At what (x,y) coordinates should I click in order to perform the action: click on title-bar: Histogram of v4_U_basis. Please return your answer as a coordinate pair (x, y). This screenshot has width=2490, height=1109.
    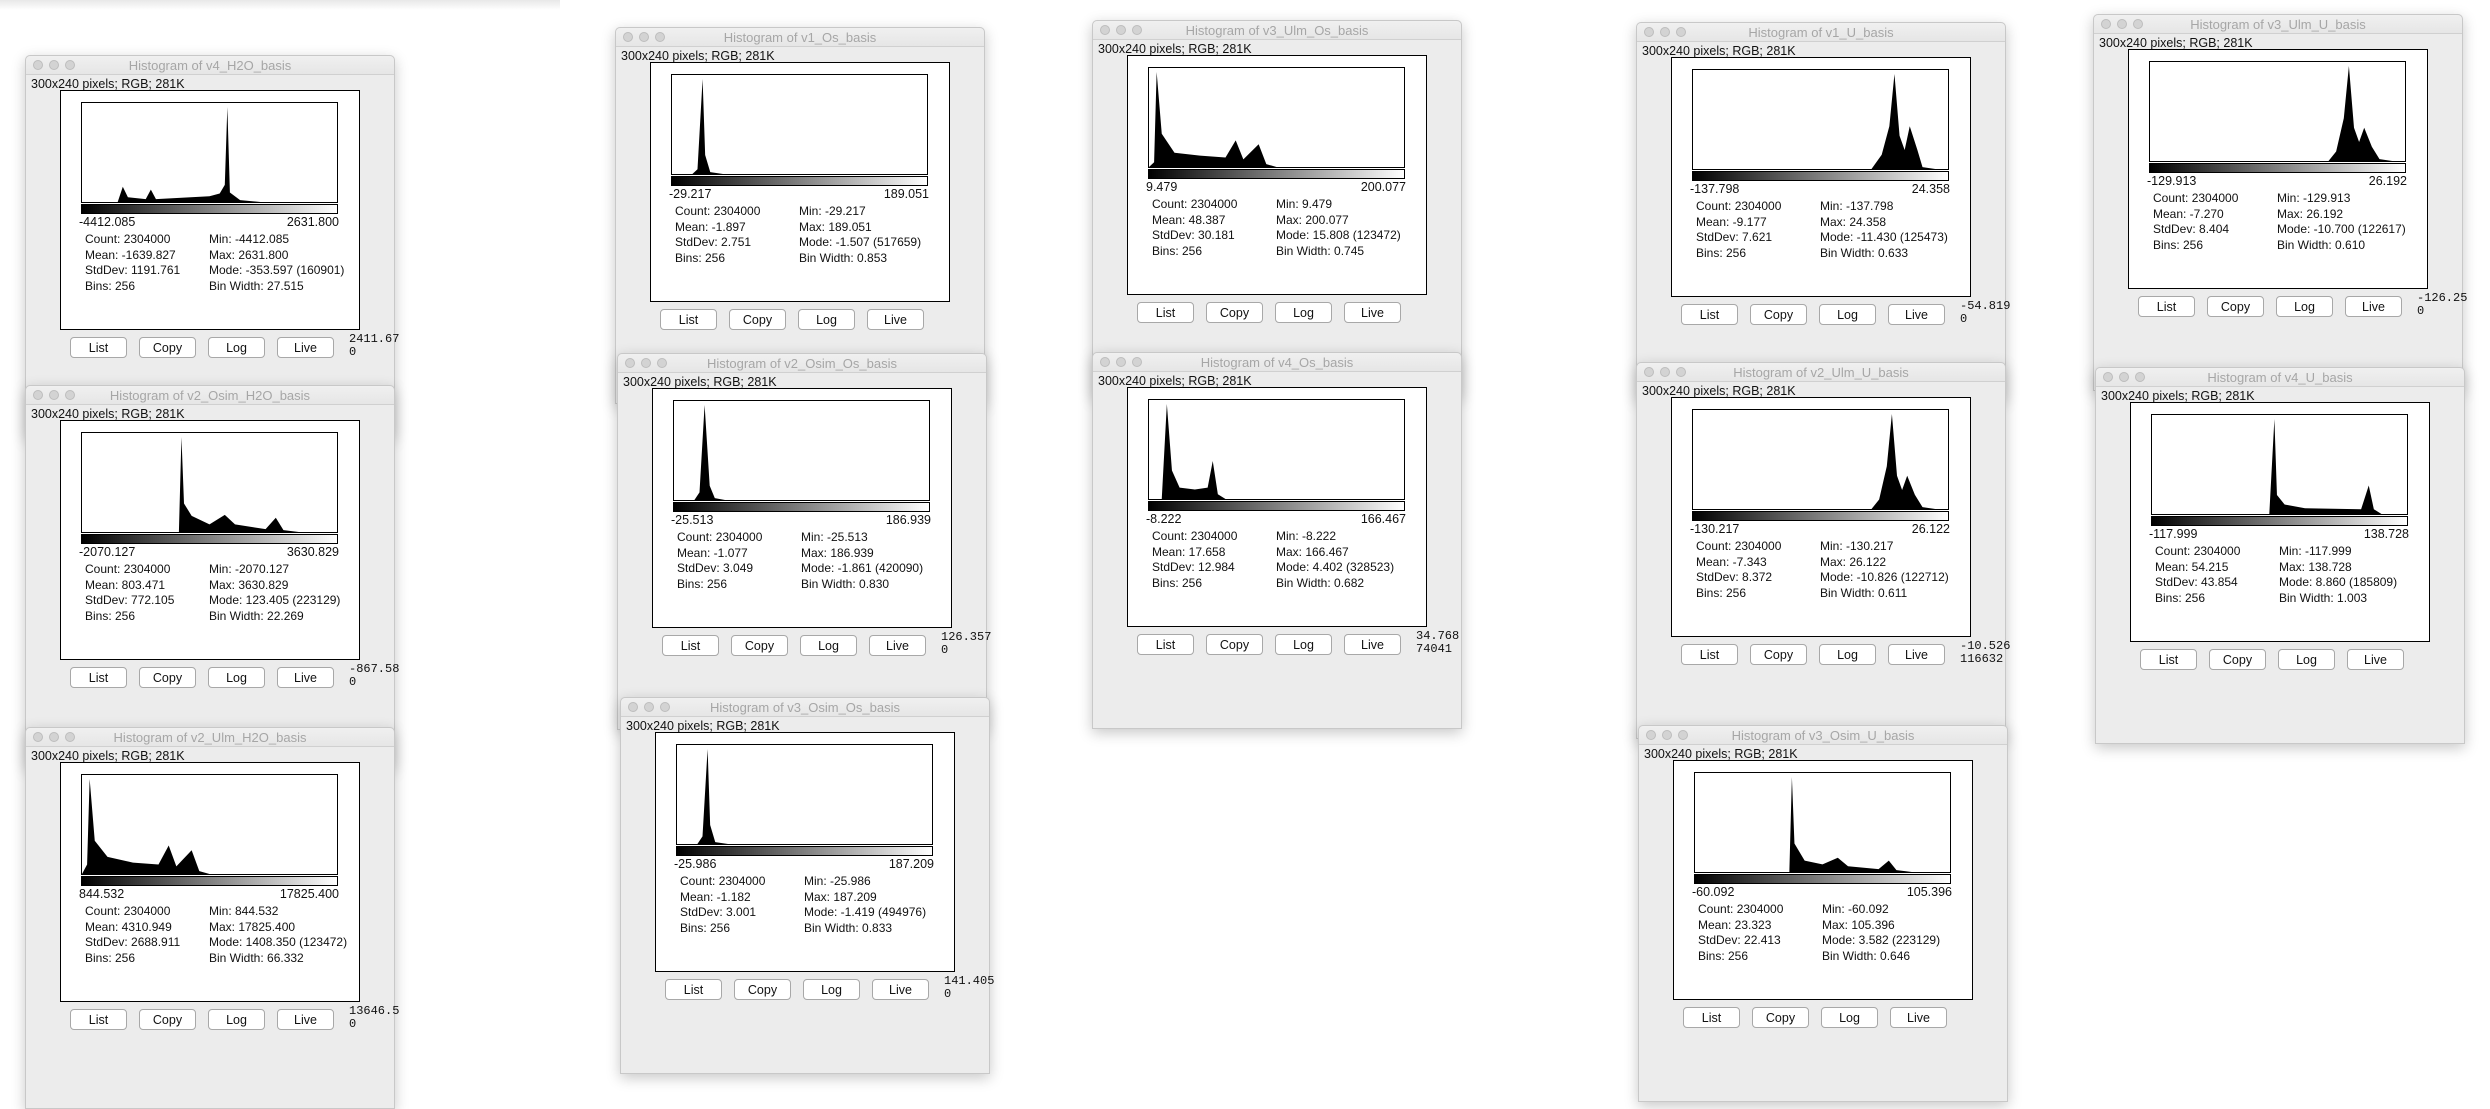
    Looking at the image, I should click on (2280, 377).